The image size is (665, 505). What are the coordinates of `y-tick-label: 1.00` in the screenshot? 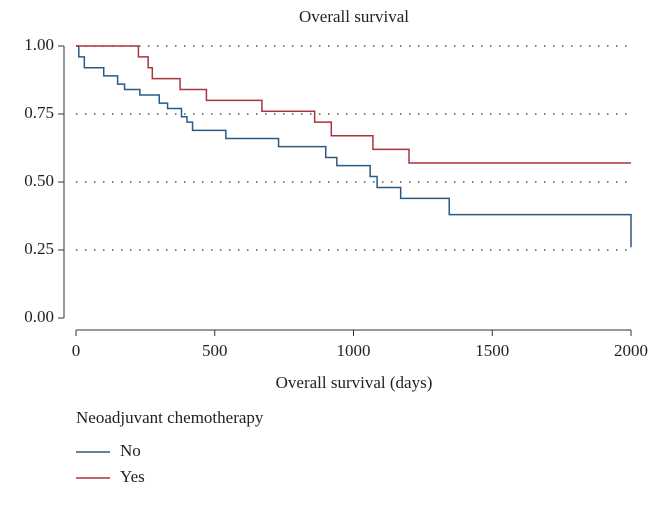 It's located at (39, 44).